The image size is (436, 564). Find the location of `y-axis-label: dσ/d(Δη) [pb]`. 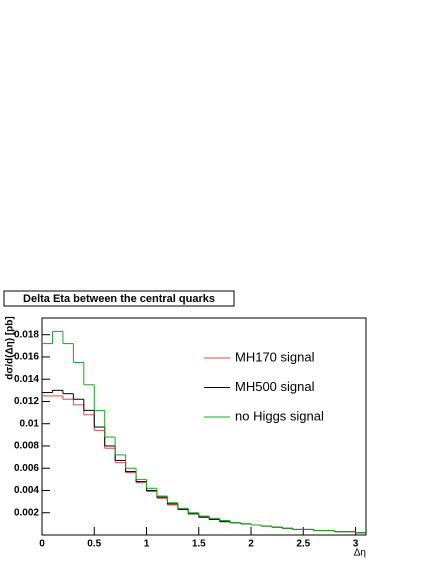

y-axis-label: dσ/d(Δη) [pb] is located at coordinates (10, 347).